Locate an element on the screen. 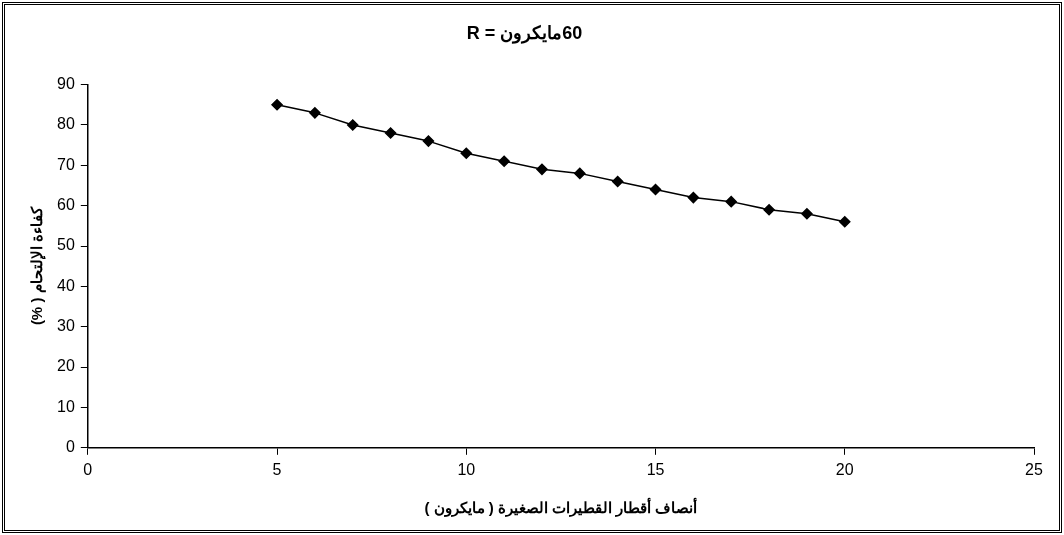  y-tick-label: 20 is located at coordinates (66, 366).